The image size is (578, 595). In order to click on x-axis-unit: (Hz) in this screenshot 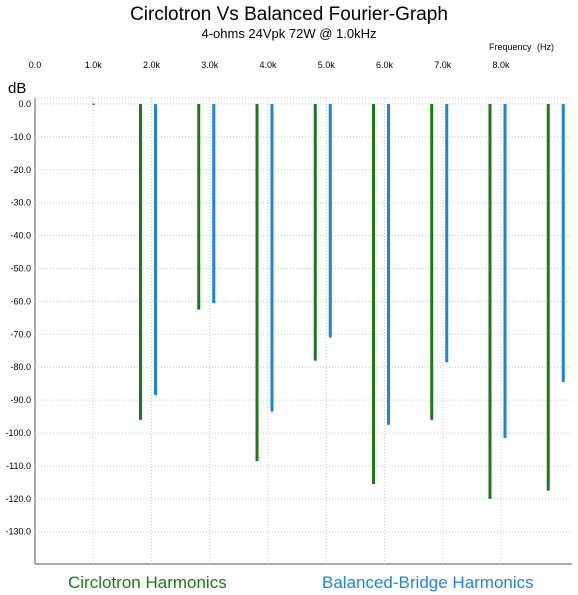, I will do `click(545, 47)`.